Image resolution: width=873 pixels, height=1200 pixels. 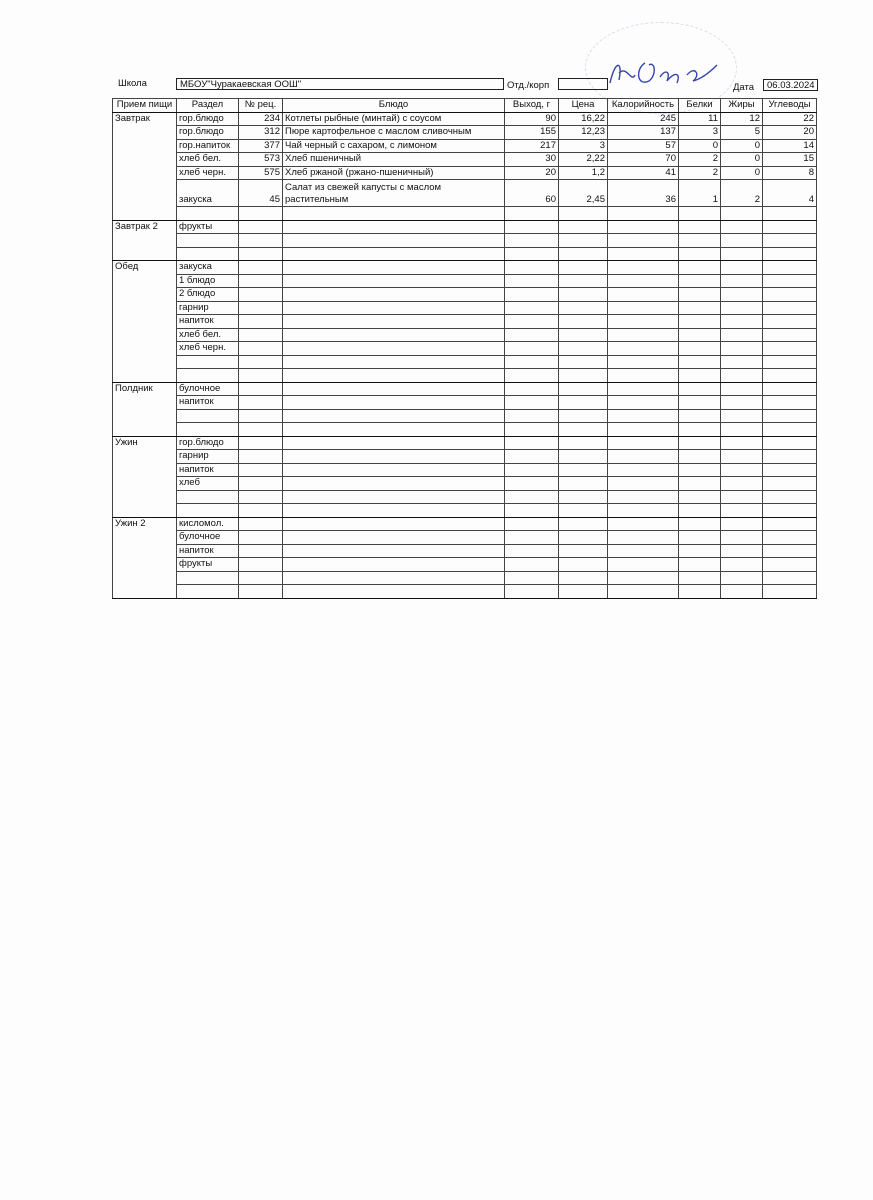 I want to click on table-cell: 155, so click(x=531, y=132).